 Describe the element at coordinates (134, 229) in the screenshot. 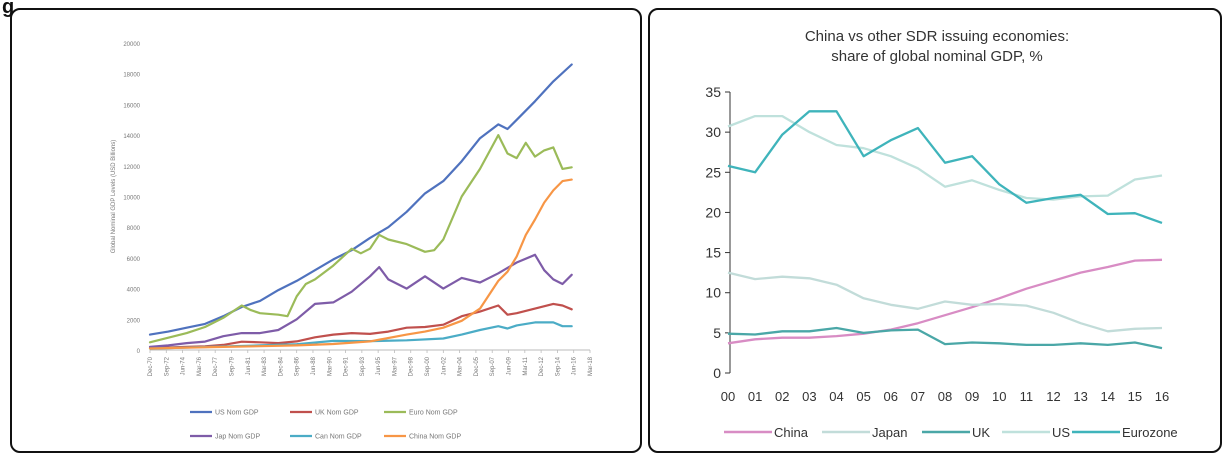

I see `y-tick-label: 8000` at that location.